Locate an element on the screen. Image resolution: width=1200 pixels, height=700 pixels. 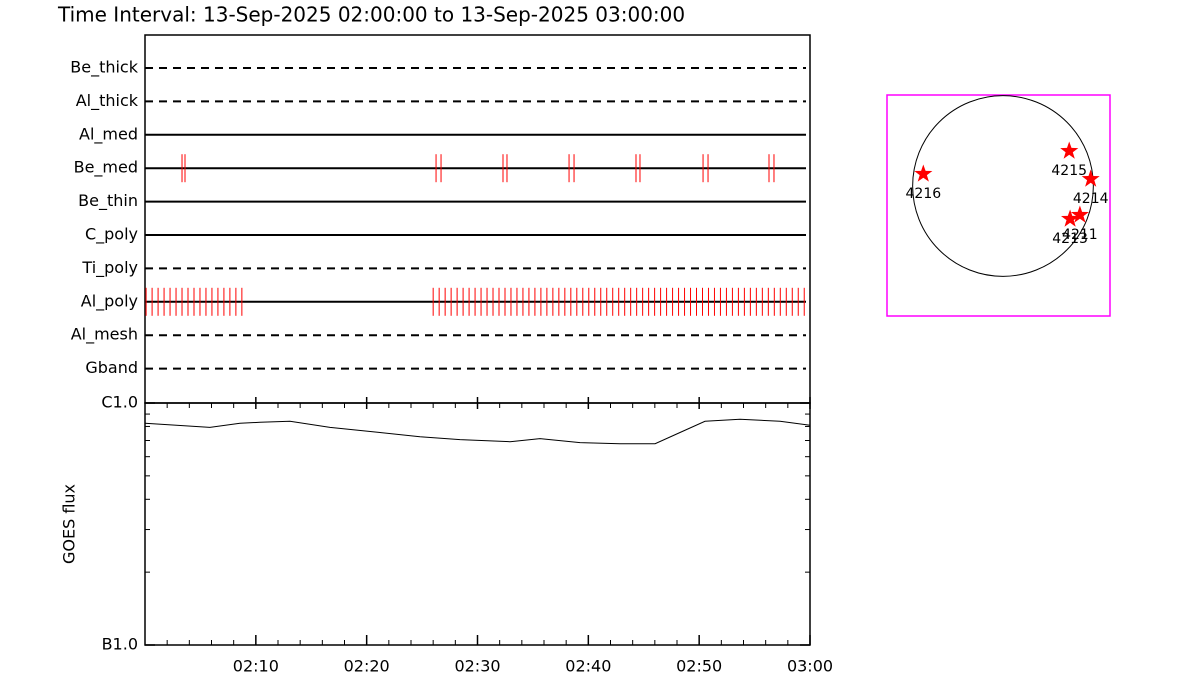
filter-label: Al_poly is located at coordinates (109, 301).